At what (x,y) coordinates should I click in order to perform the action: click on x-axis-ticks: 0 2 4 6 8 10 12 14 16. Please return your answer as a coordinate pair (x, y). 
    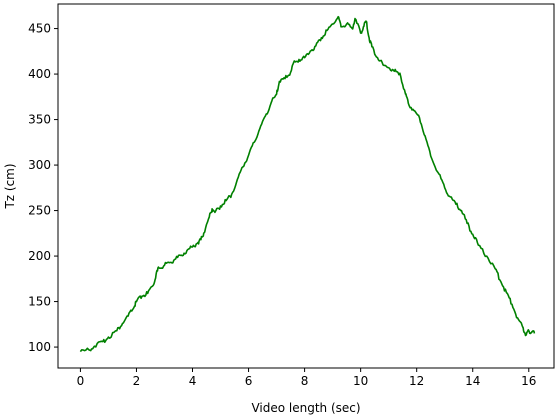
    Looking at the image, I should click on (306, 378).